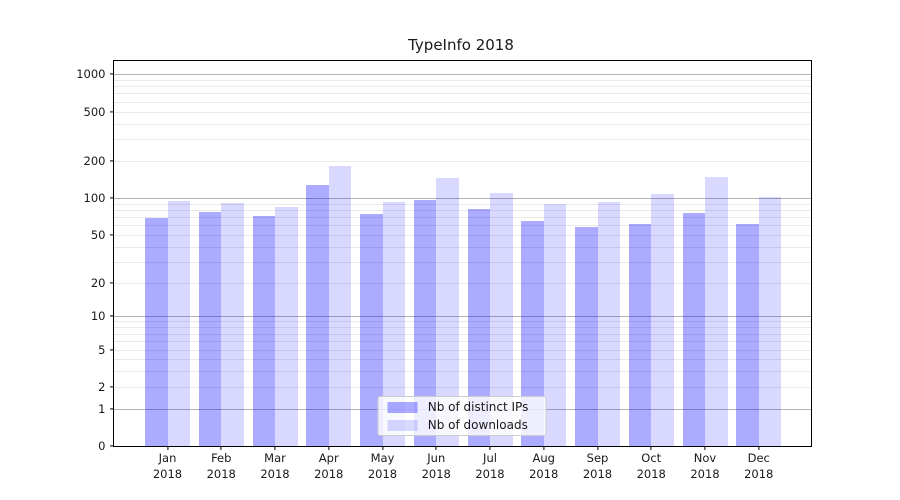  What do you see at coordinates (705, 466) in the screenshot?
I see `x-tick-label: Nov 2018` at bounding box center [705, 466].